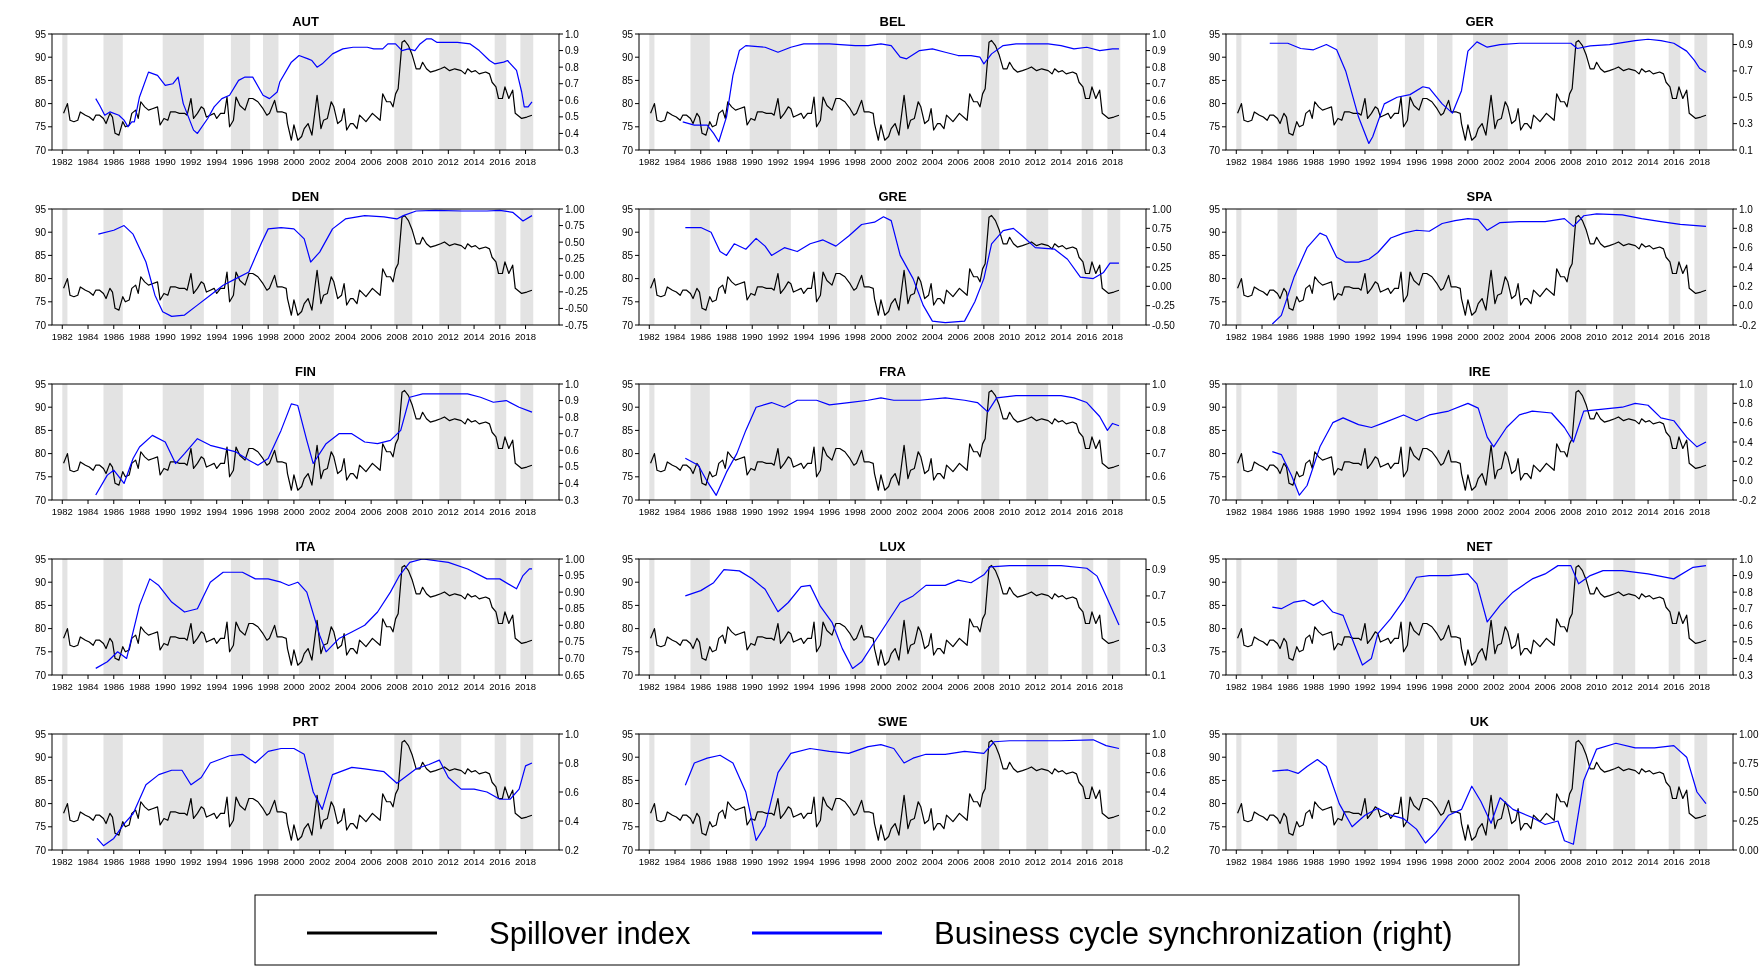 The width and height of the screenshot is (1764, 966). I want to click on x-tick-label: 1982, so click(1236, 161).